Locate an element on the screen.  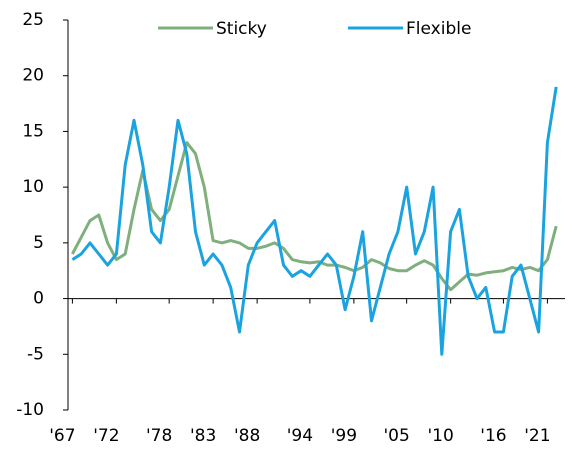
y-tick-label: 10 is located at coordinates (33, 187).